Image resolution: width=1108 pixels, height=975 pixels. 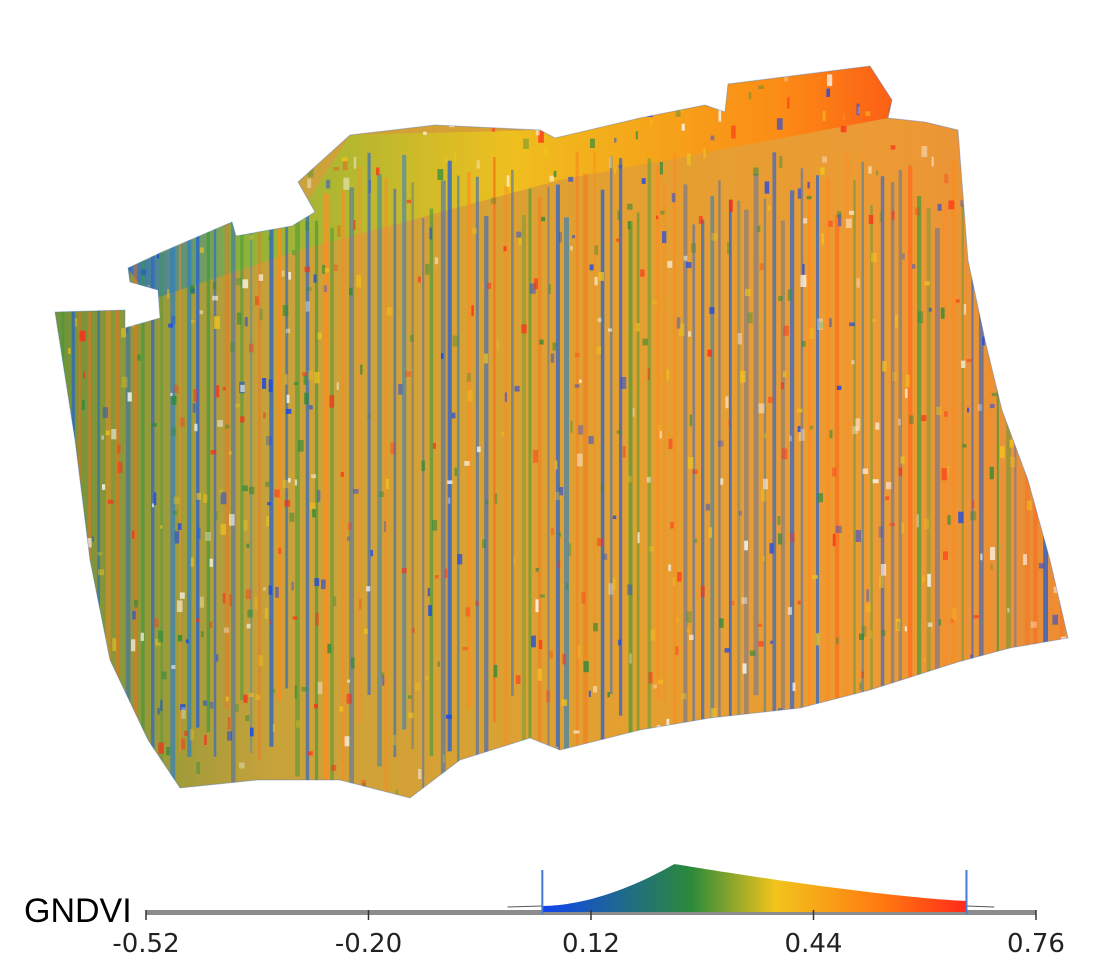 What do you see at coordinates (588, 911) in the screenshot?
I see `legend-scale: -0.52 -0.20 0.12 0.44 0.76` at bounding box center [588, 911].